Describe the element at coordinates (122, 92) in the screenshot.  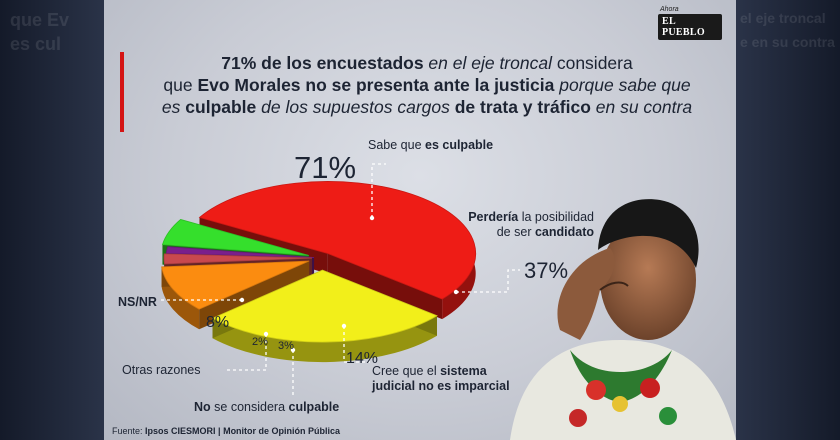
I see `headline-accent-bar` at that location.